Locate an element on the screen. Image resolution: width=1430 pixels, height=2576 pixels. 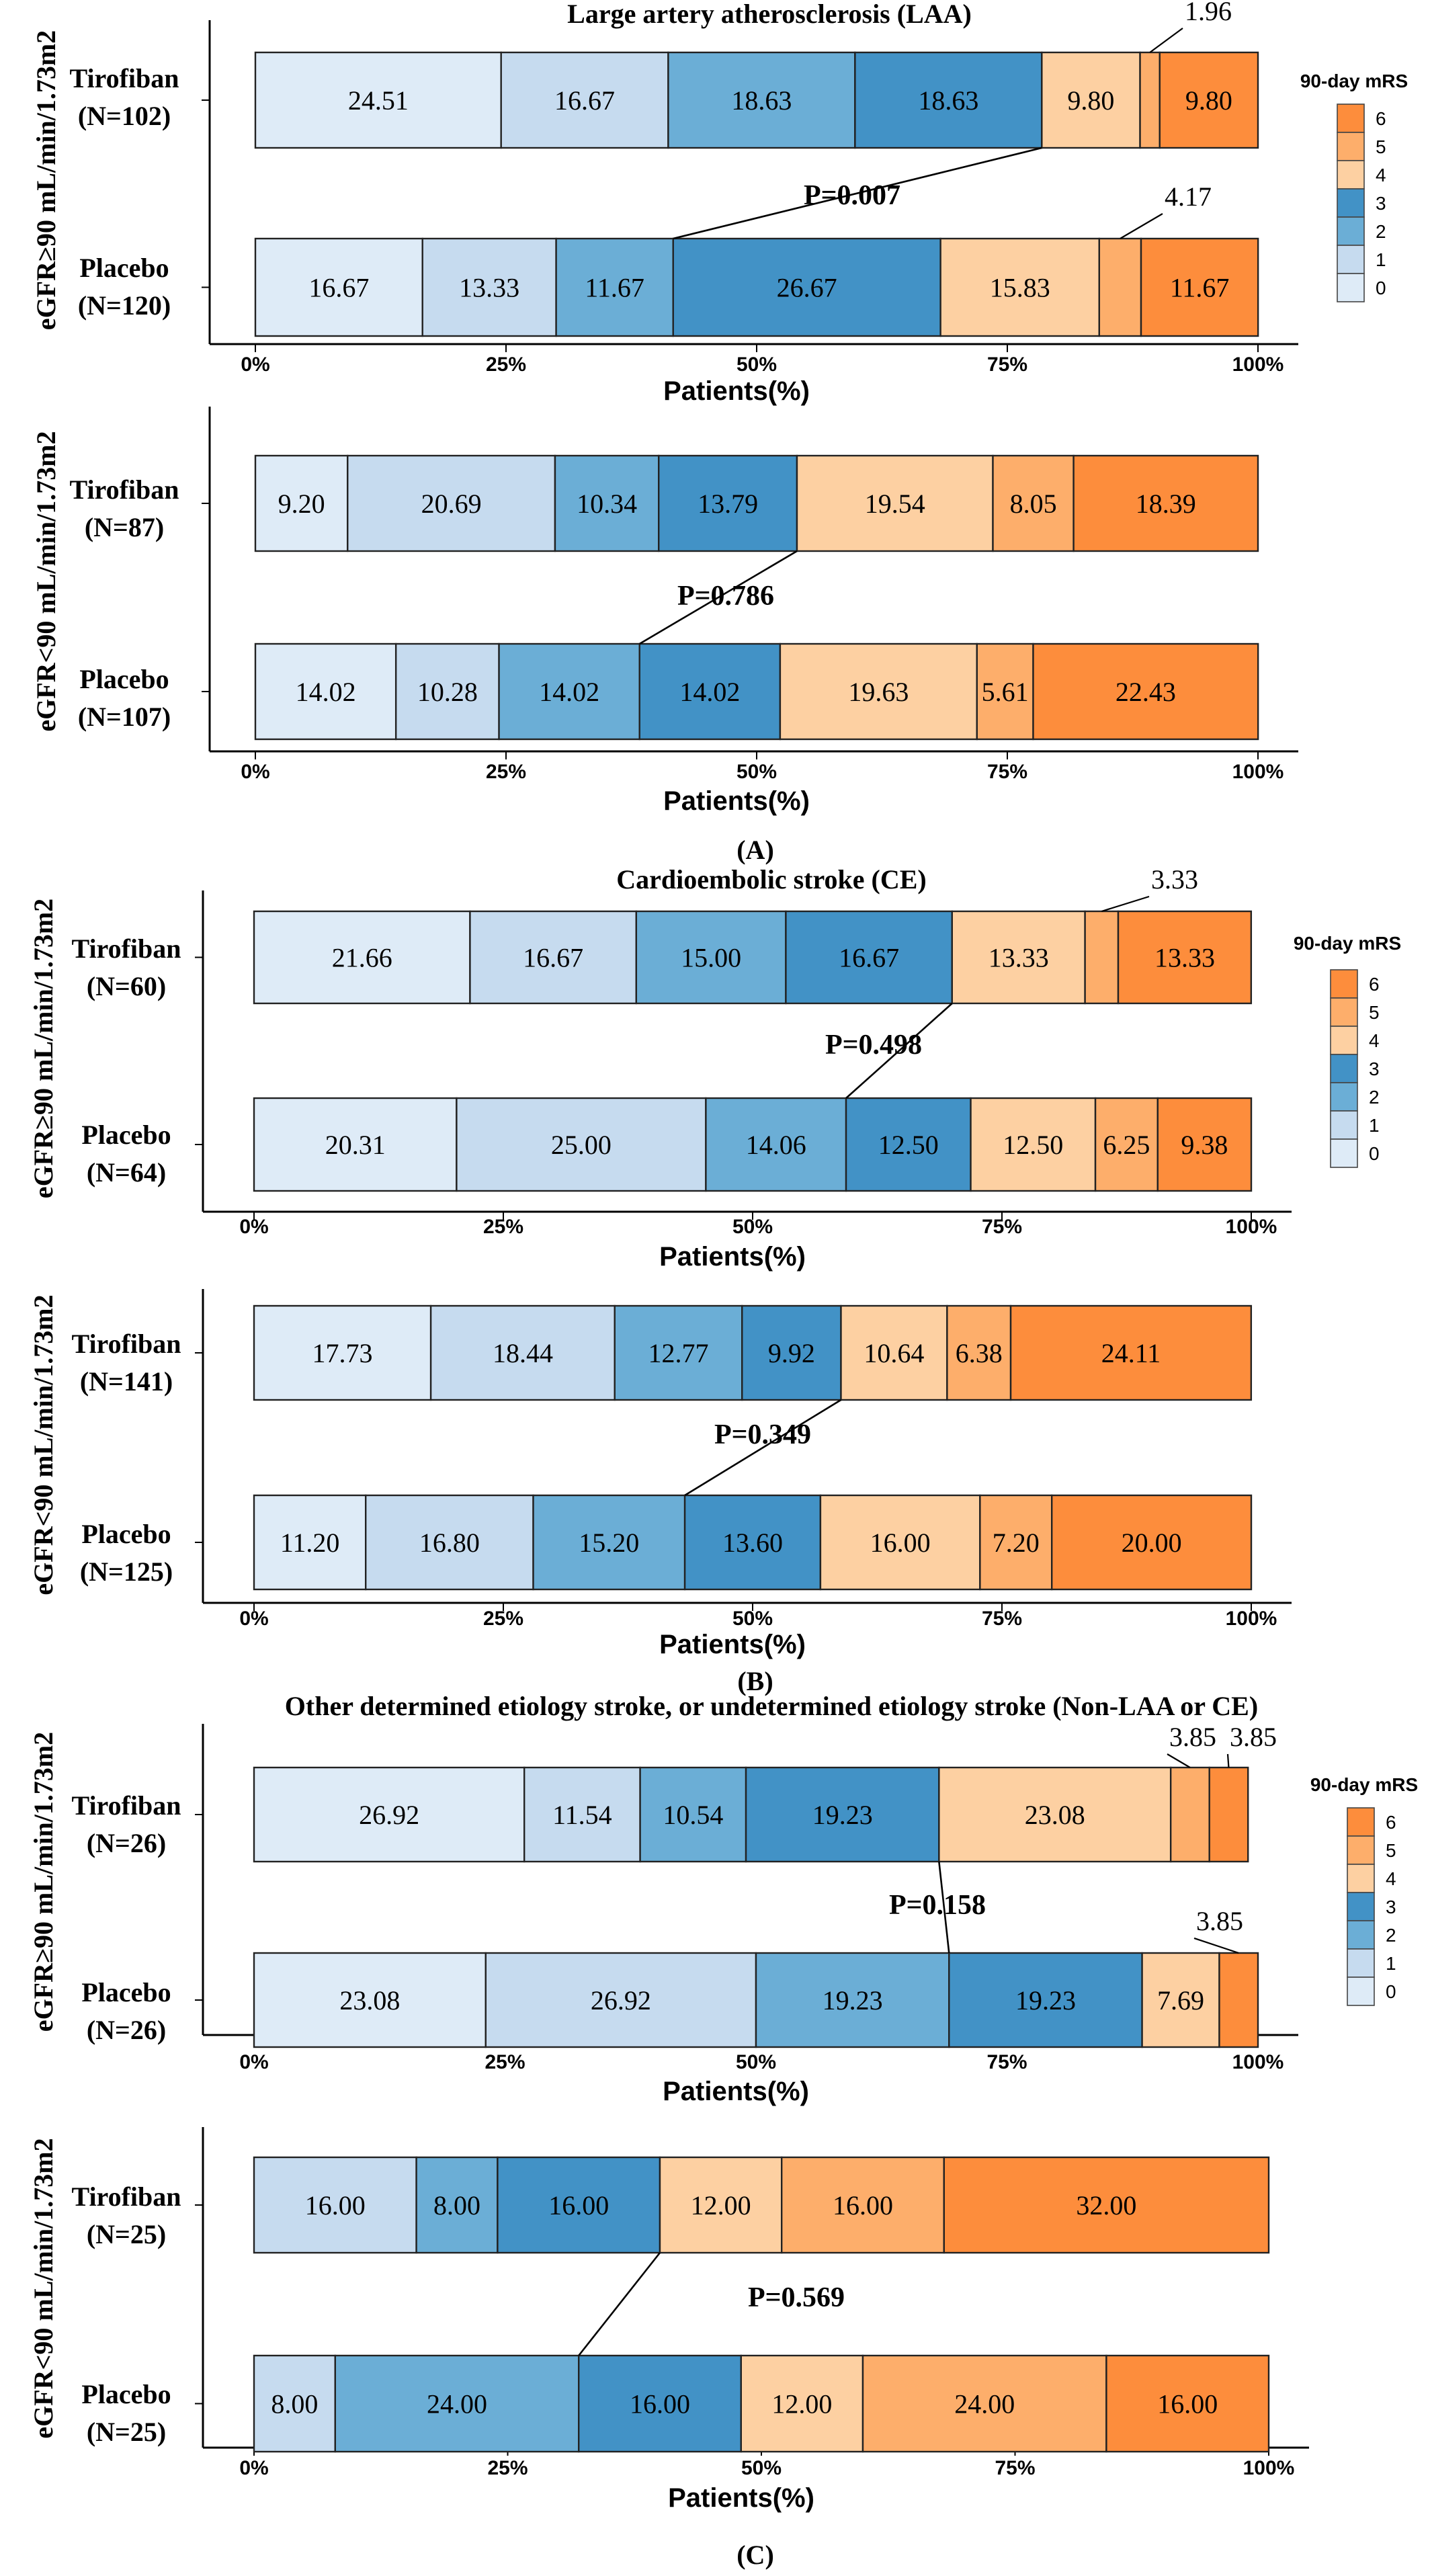
data-label: 13.79 is located at coordinates (728, 504).